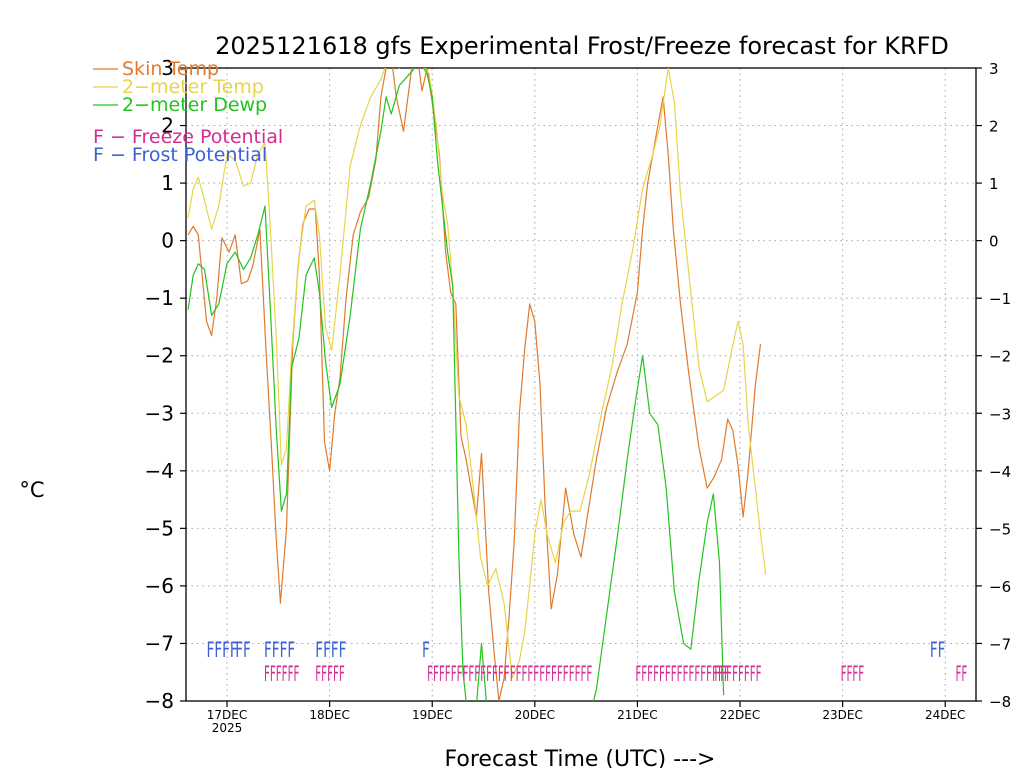  I want to click on y-axis-label: °C, so click(31, 490).